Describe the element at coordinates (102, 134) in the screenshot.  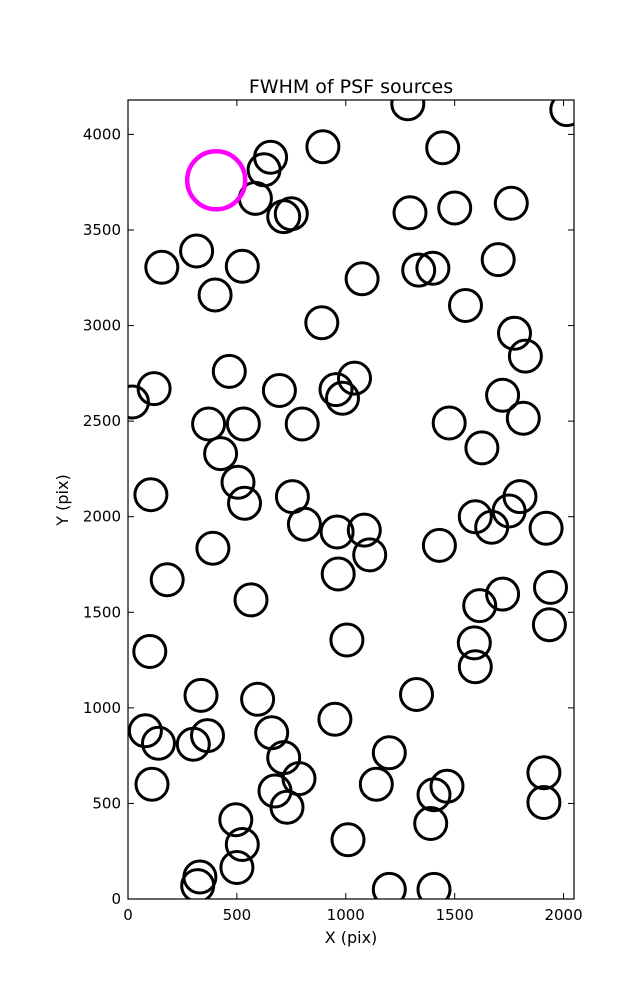
I see `y-tick-label: 4000` at that location.